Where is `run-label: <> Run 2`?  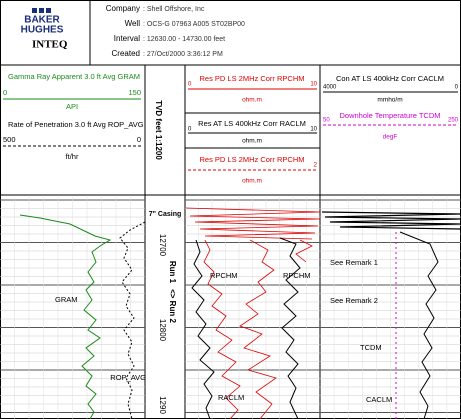 run-label: <> Run 2 is located at coordinates (172, 306).